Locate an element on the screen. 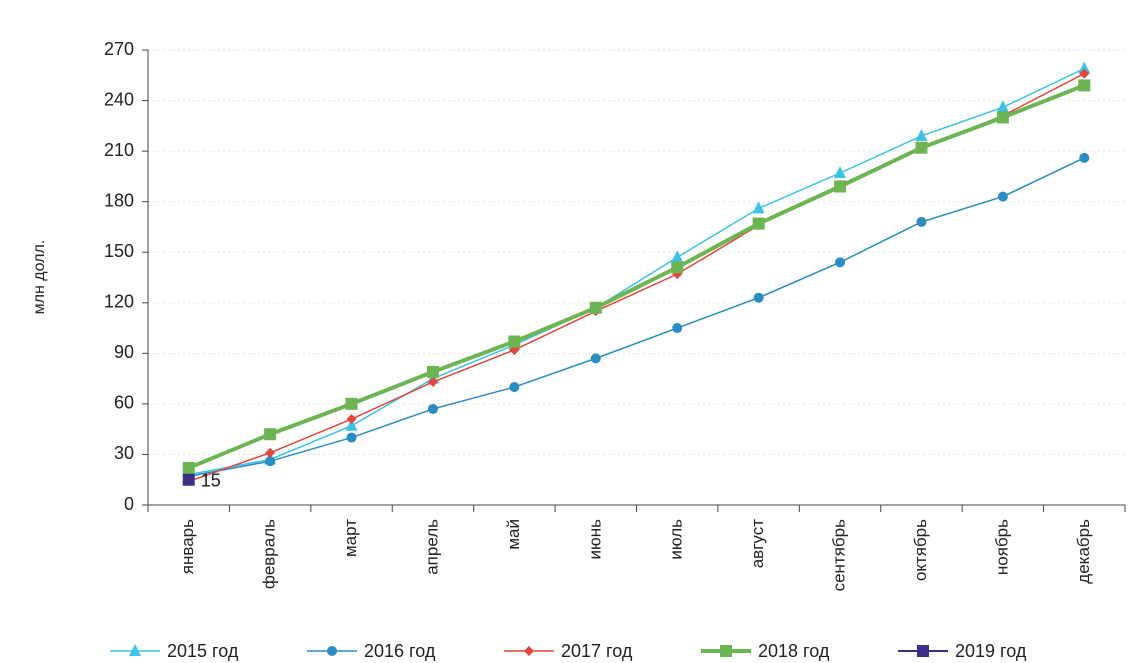 The image size is (1145, 663). legend-label: 2016 год is located at coordinates (400, 651).